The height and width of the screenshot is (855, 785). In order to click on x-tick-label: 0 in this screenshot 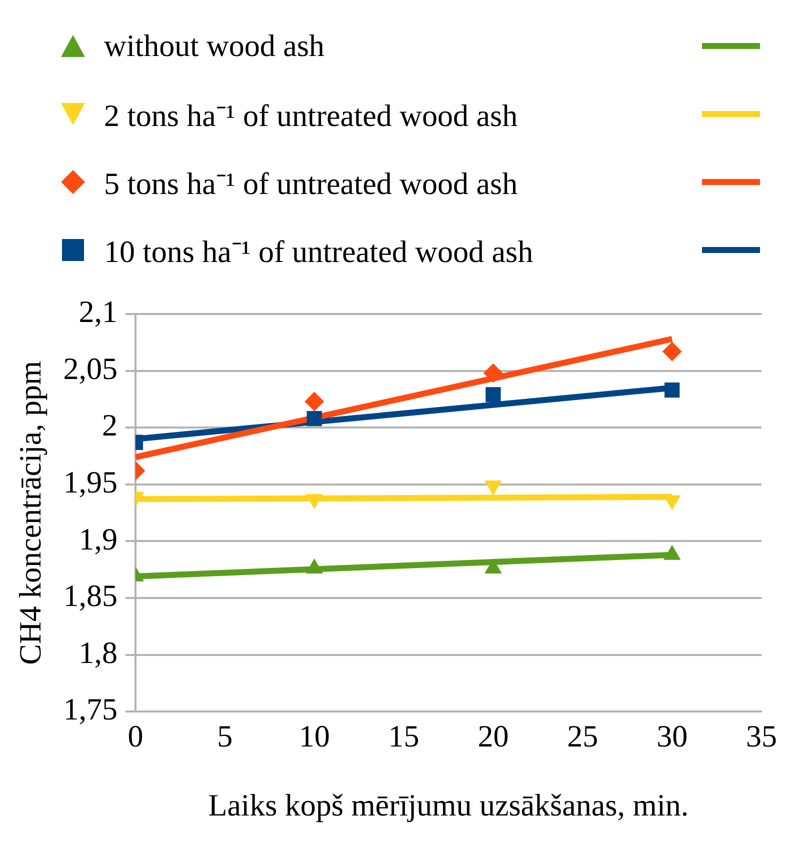, I will do `click(136, 736)`.